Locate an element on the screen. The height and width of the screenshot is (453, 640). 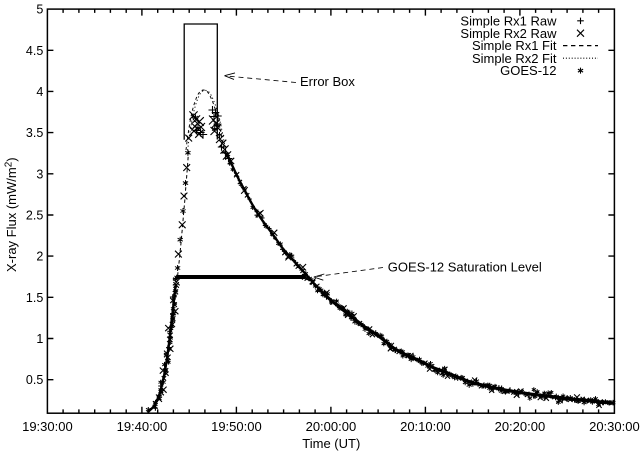
svg-text: 19:40:00 is located at coordinates (142, 426).